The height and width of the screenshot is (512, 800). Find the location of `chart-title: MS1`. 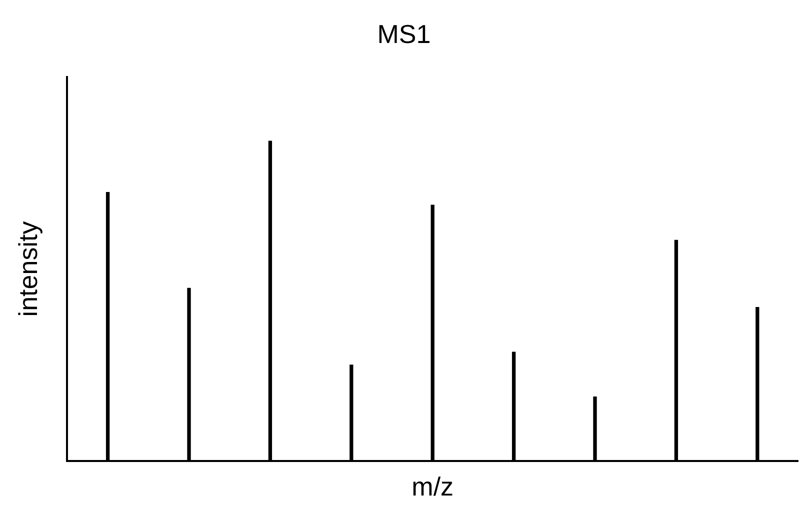

chart-title: MS1 is located at coordinates (404, 33).